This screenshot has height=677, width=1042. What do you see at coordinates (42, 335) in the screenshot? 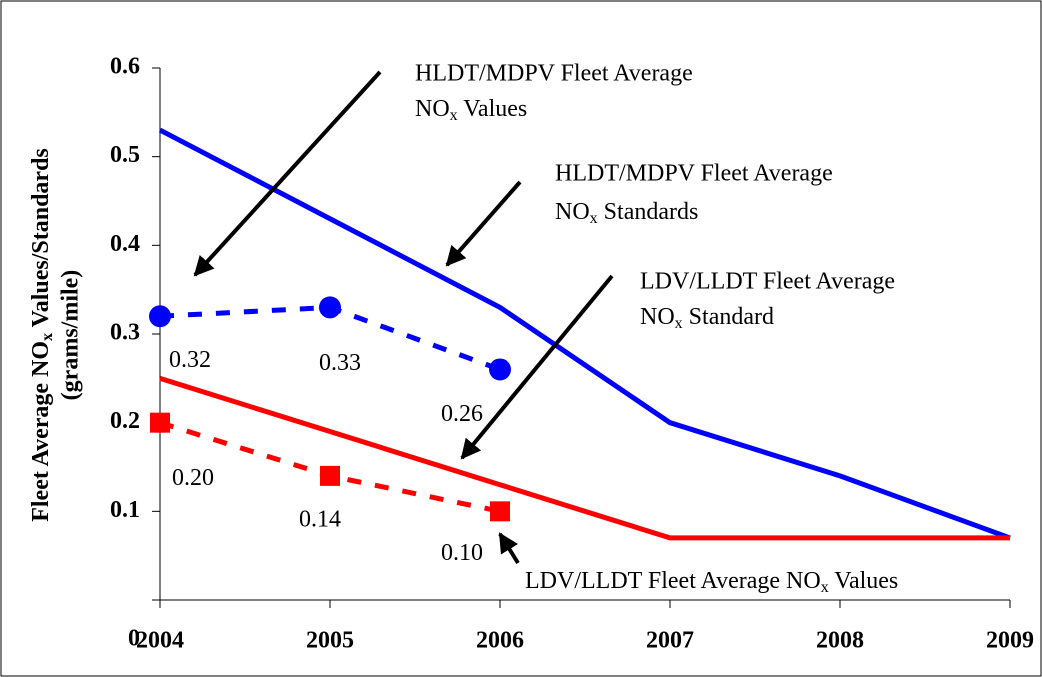
I see `y-axis-label: Fleet Average NOx Values/Standards` at bounding box center [42, 335].